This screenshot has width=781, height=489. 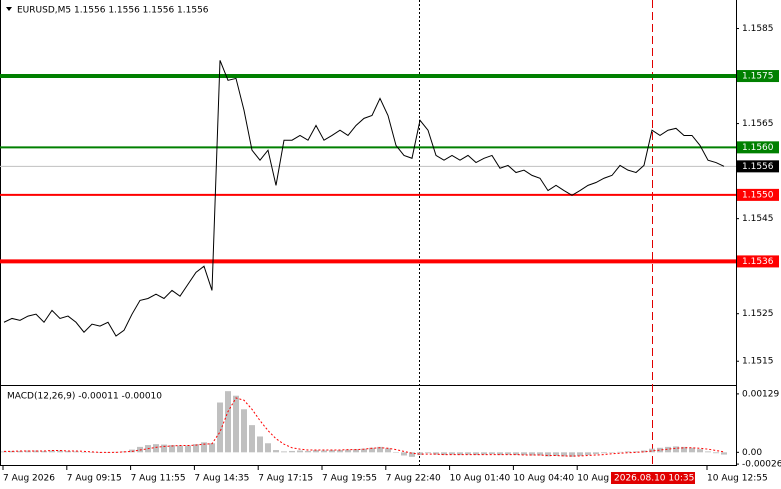 I want to click on y-tick-label: 1.1565, so click(x=758, y=124).